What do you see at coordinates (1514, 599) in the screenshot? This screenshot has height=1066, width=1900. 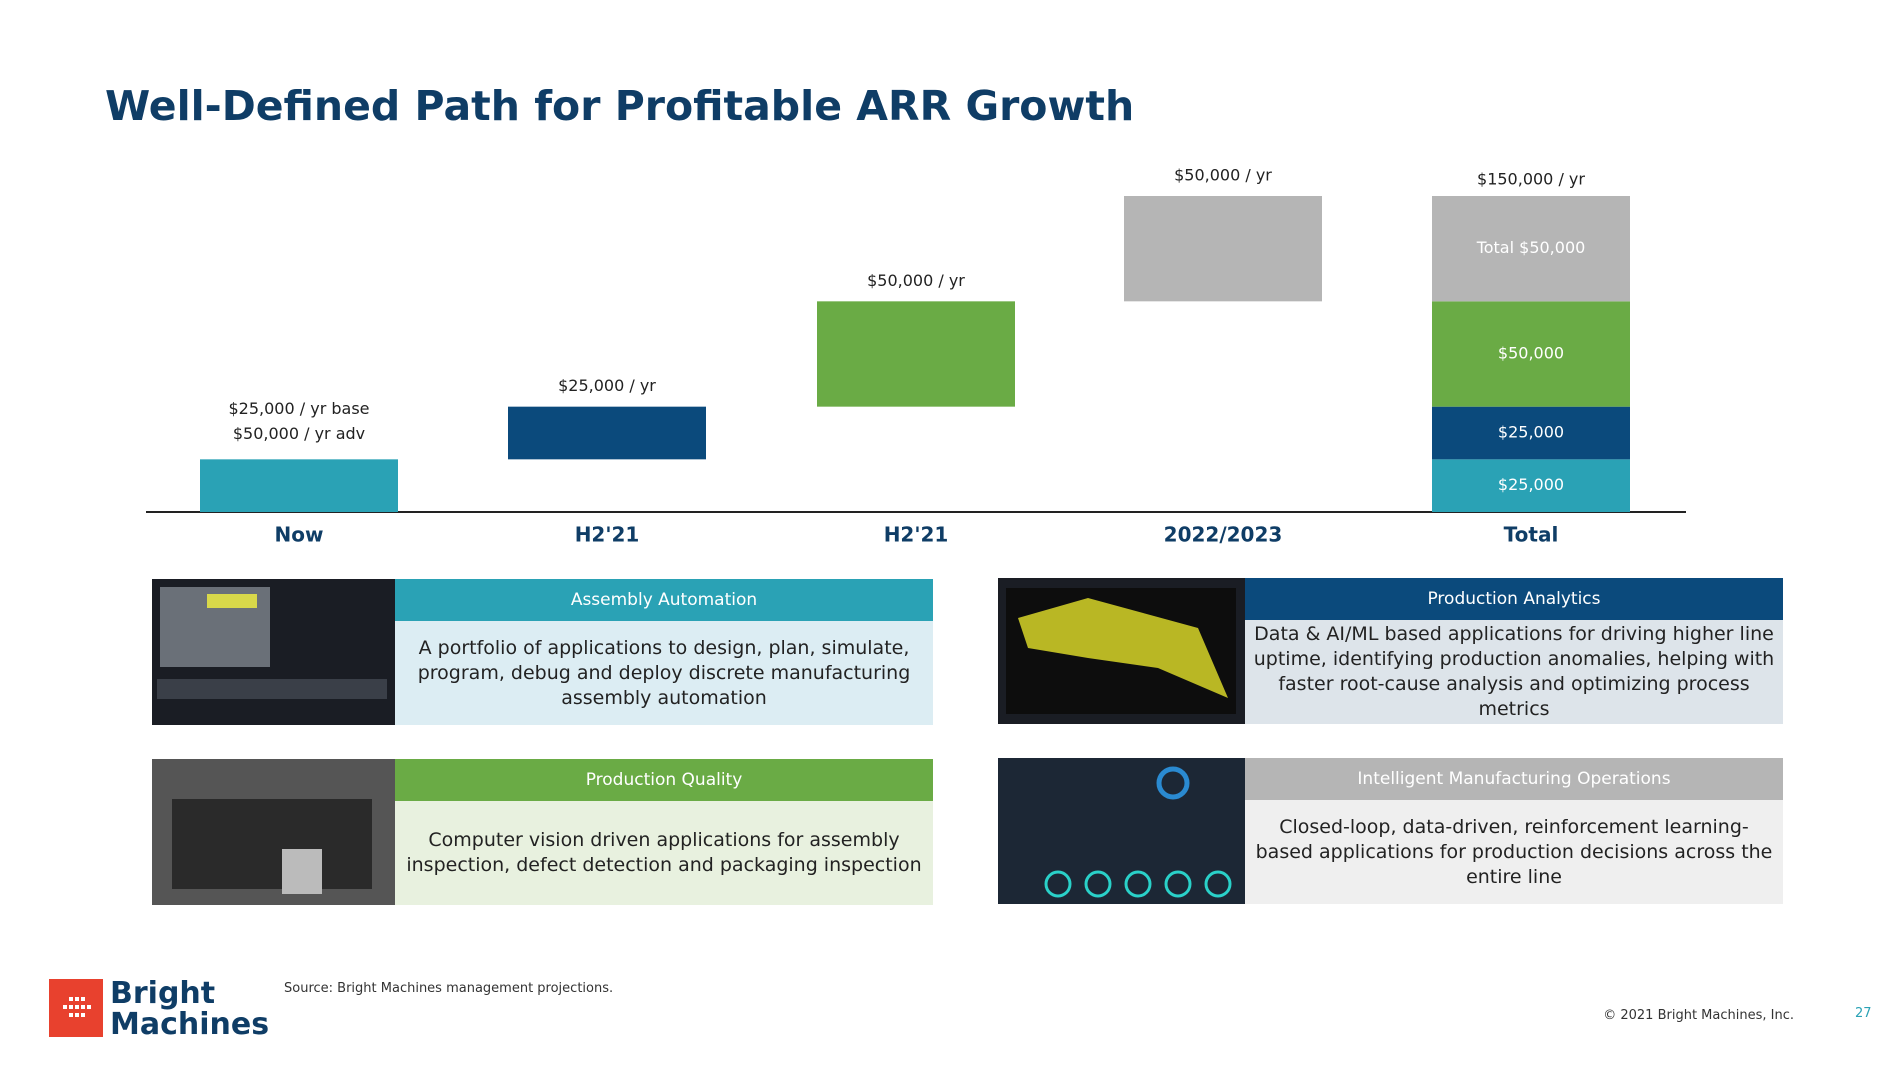 I see `card-title: Production Analytics` at bounding box center [1514, 599].